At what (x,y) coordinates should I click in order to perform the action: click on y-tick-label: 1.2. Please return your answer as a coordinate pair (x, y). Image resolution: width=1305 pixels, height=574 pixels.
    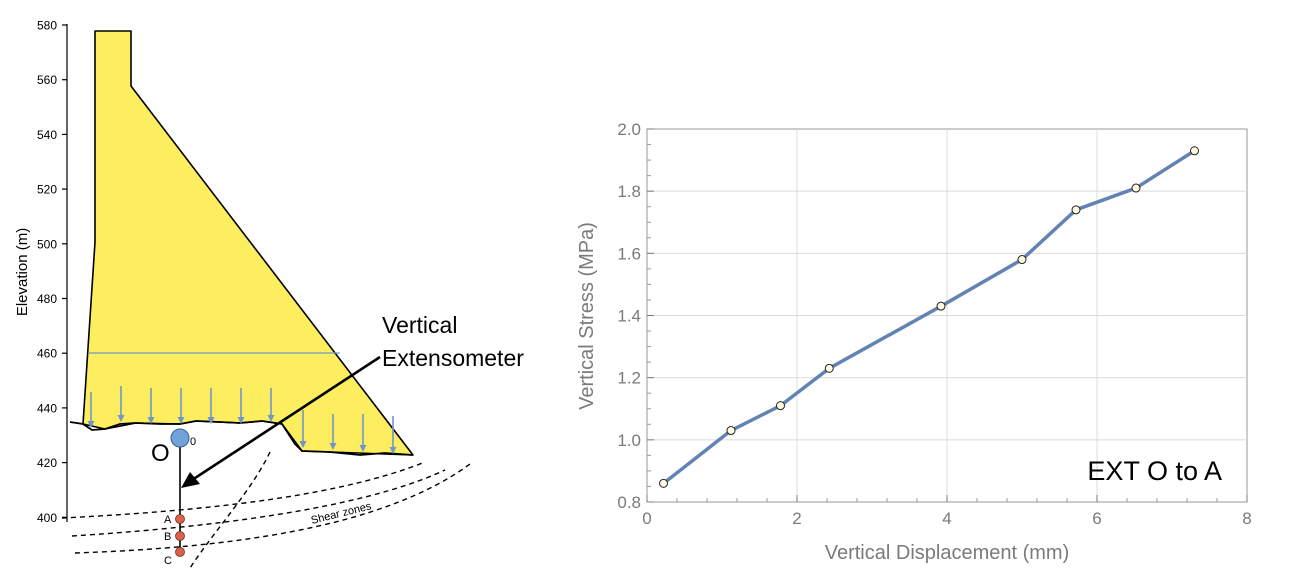
    Looking at the image, I should click on (629, 378).